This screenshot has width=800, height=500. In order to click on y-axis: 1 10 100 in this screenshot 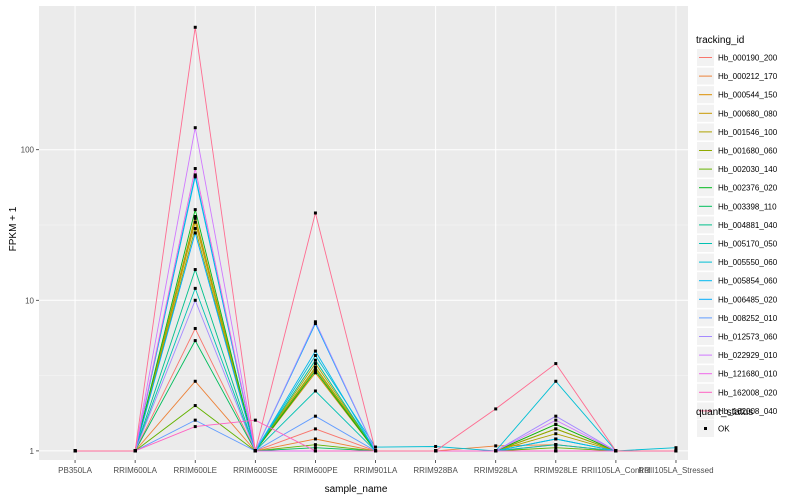, I will do `click(30, 301)`.